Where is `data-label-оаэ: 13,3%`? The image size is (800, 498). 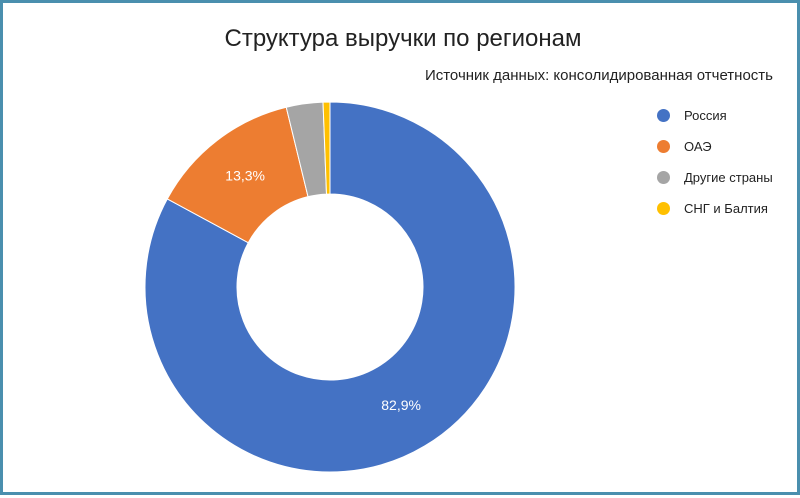 data-label-оаэ: 13,3% is located at coordinates (245, 176).